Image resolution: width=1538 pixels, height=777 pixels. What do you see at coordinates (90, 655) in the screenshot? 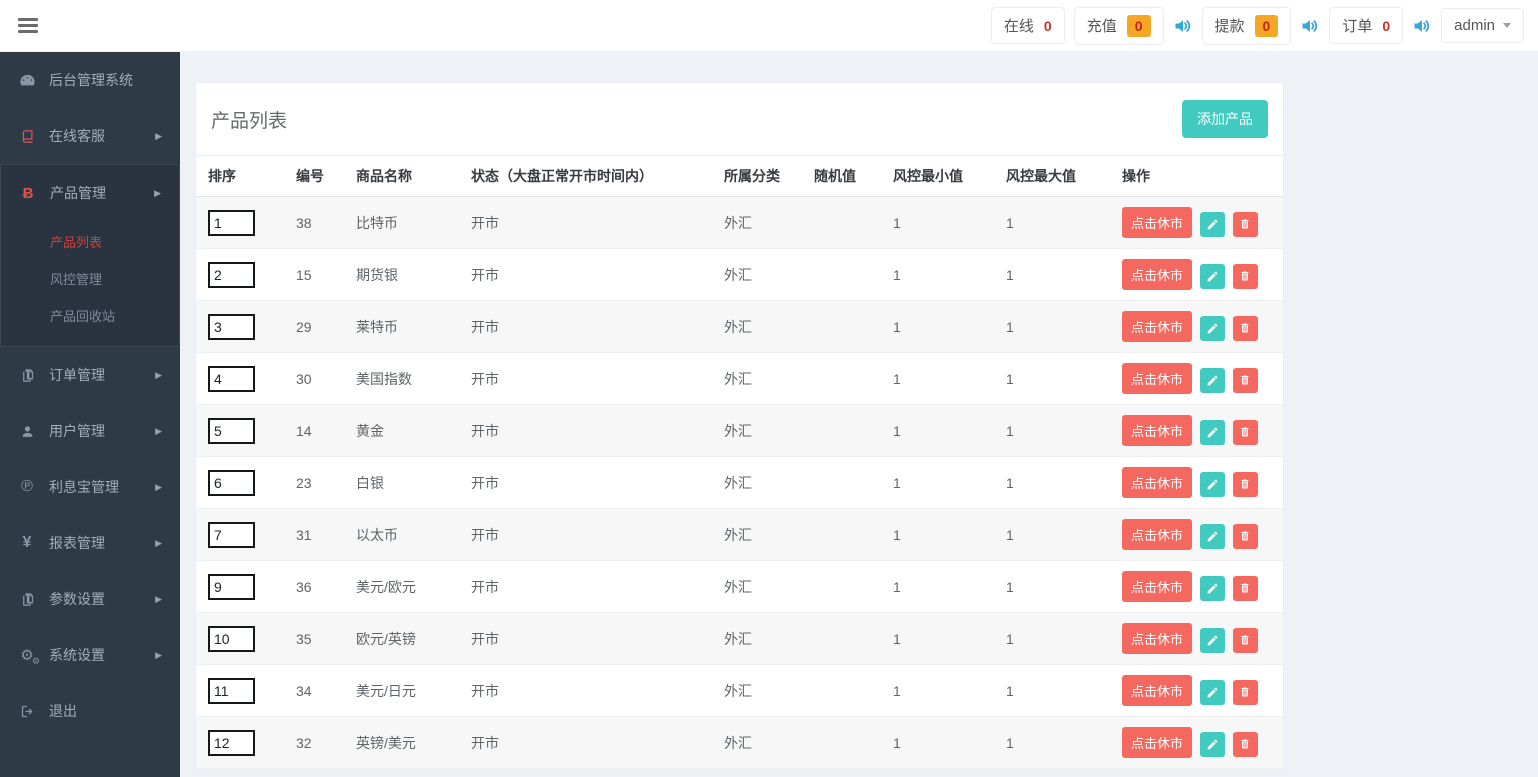
I see `sidebar-item-system-settings: ⚙ ⚙ 系统设置 ▶` at bounding box center [90, 655].